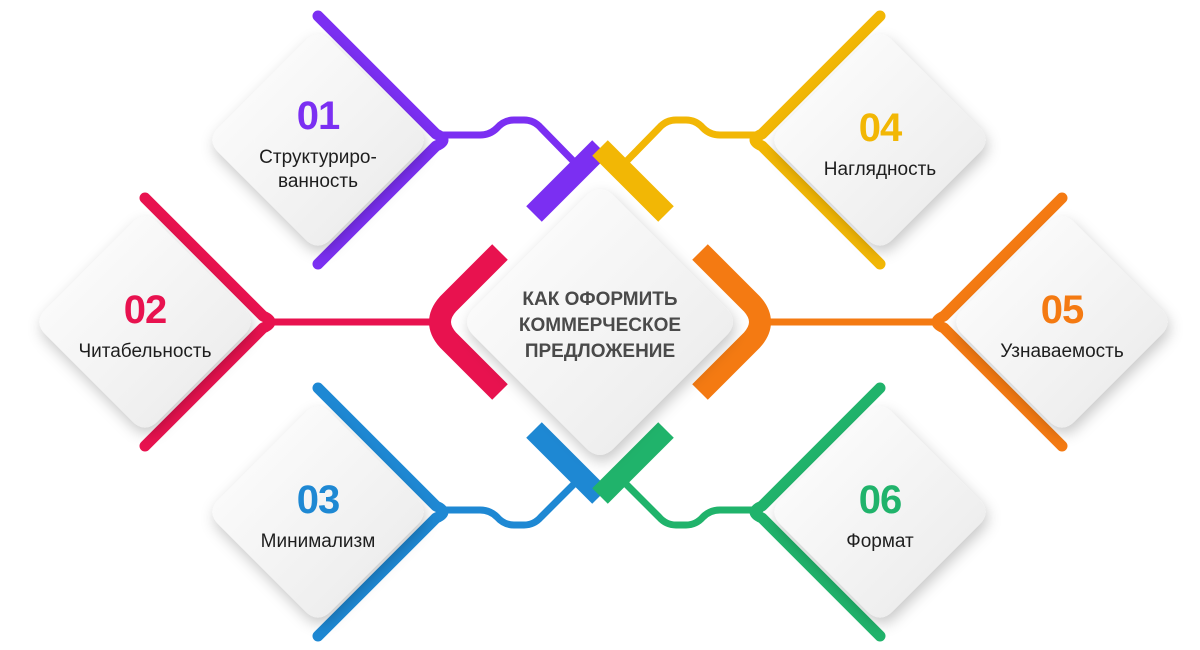  I want to click on node-outline-n5, so click(999, 322).